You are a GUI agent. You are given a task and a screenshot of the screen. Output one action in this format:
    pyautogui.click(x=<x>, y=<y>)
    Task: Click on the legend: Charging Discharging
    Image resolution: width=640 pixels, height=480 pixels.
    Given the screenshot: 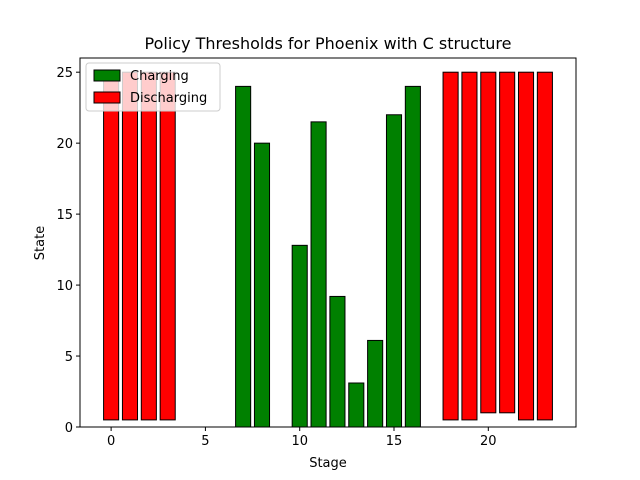 What is the action you would take?
    pyautogui.click(x=153, y=87)
    